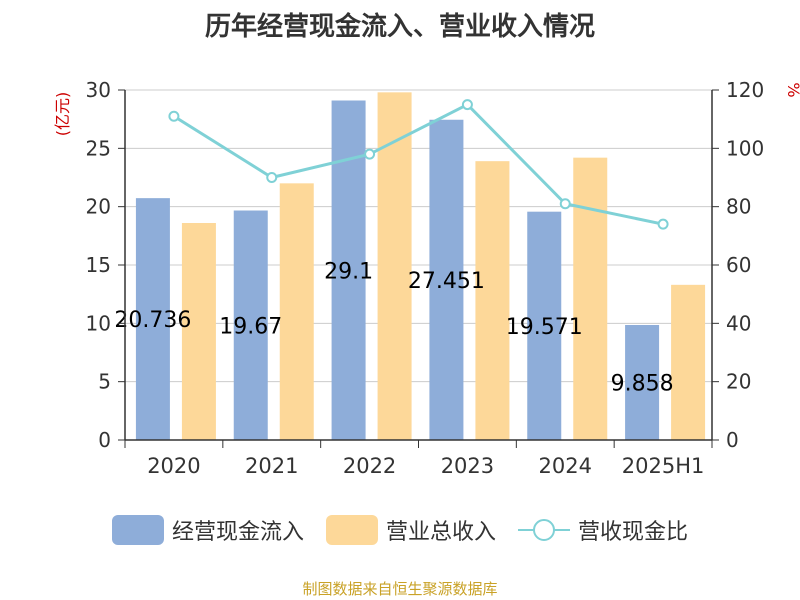 This screenshot has height=600, width=800. I want to click on y-tick-label: 30, so click(98, 90).